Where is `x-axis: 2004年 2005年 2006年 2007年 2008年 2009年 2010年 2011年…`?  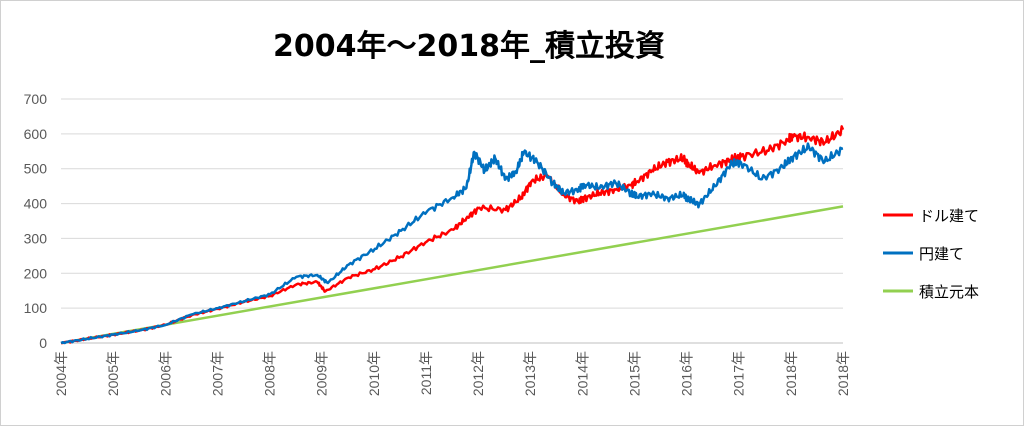
x-axis: 2004年 2005年 2006年 2007年 2008年 2009年 2010年 2011年… is located at coordinates (452, 373).